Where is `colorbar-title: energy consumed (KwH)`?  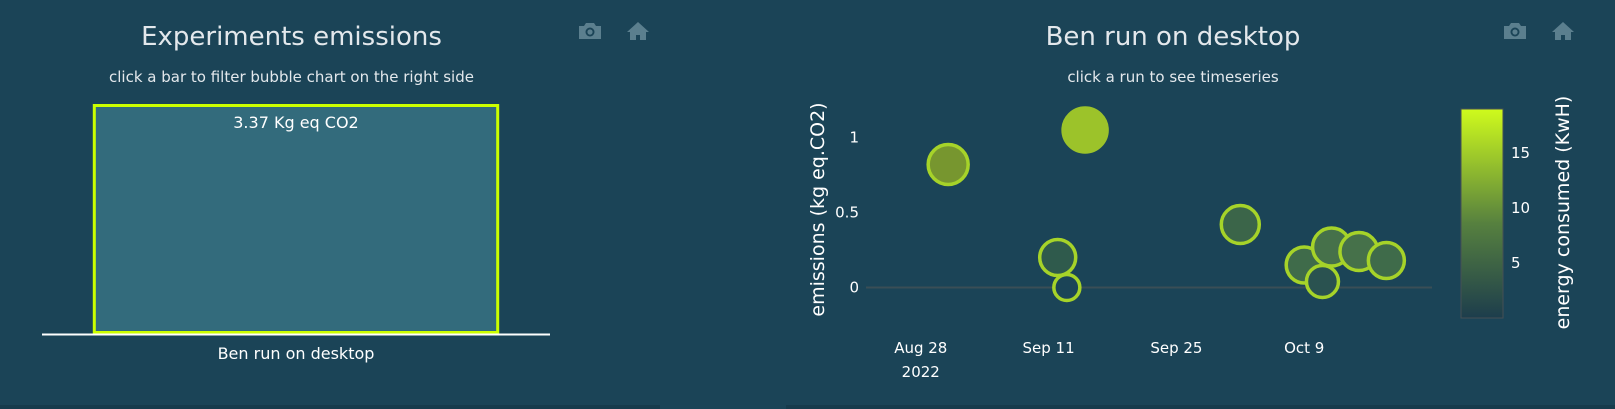 colorbar-title: energy consumed (KwH) is located at coordinates (1563, 213).